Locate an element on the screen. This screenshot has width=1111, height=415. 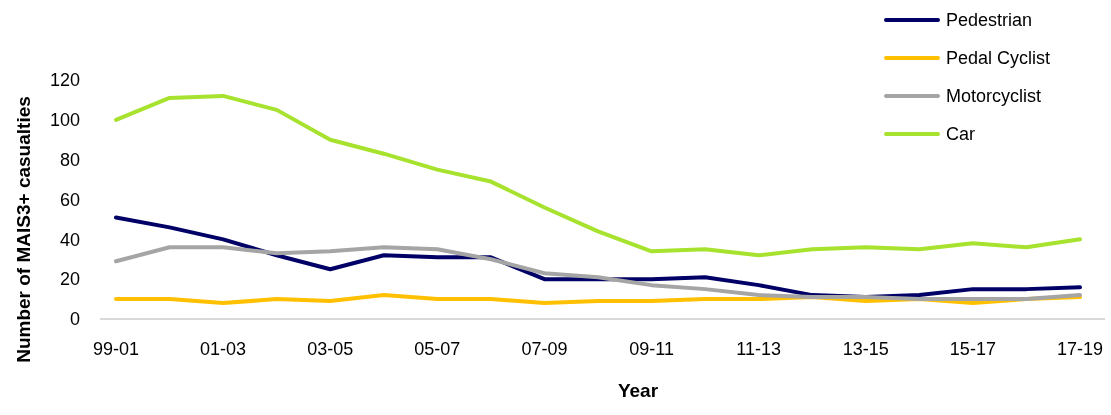
line-series is located at coordinates (598, 273).